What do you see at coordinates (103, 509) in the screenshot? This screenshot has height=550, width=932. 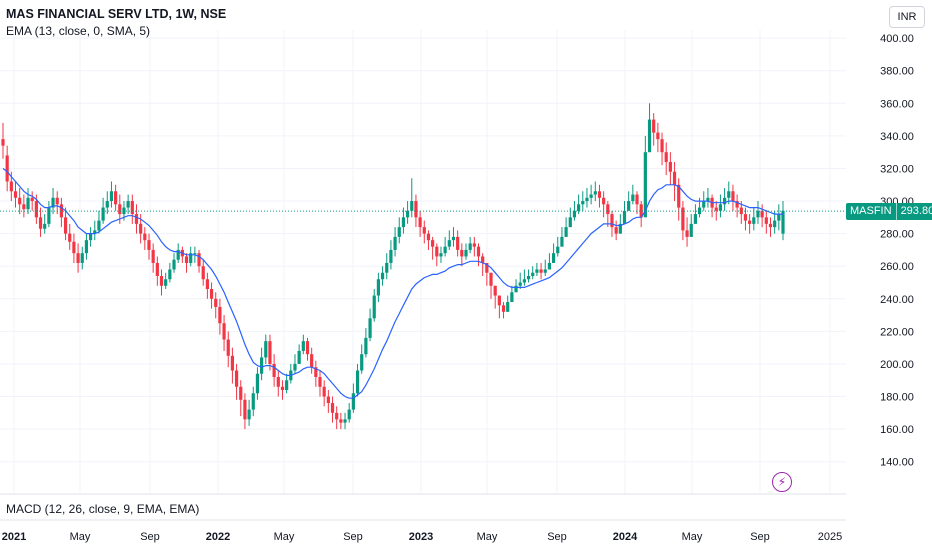 I see `macd-indicator-label: MACD (12, 26, close, 9, EMA, EMA)` at bounding box center [103, 509].